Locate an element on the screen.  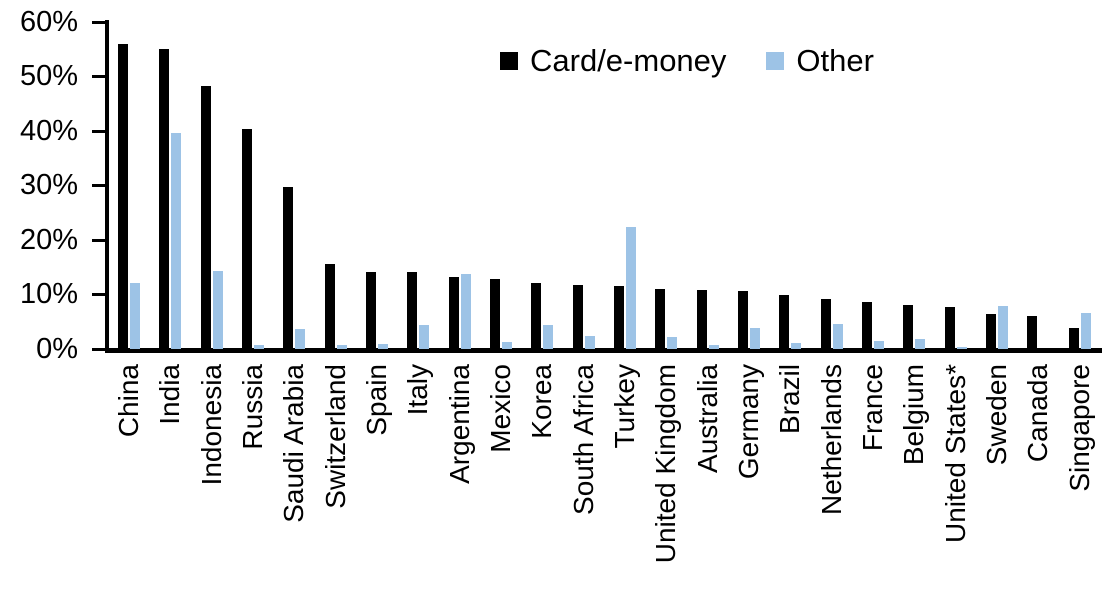
x-axis-label: Australia is located at coordinates (707, 418).